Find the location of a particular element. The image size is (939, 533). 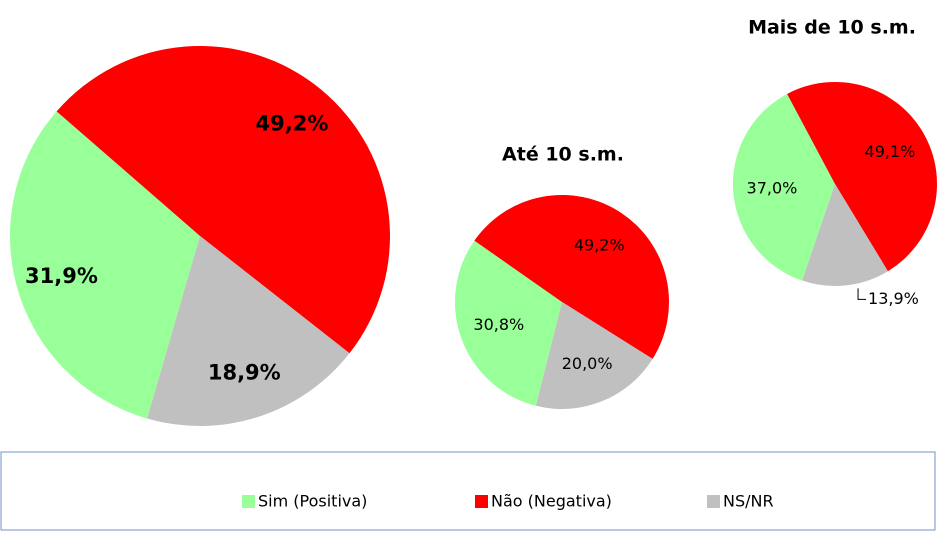

legend-label: Sim (Positiva) is located at coordinates (312, 501).